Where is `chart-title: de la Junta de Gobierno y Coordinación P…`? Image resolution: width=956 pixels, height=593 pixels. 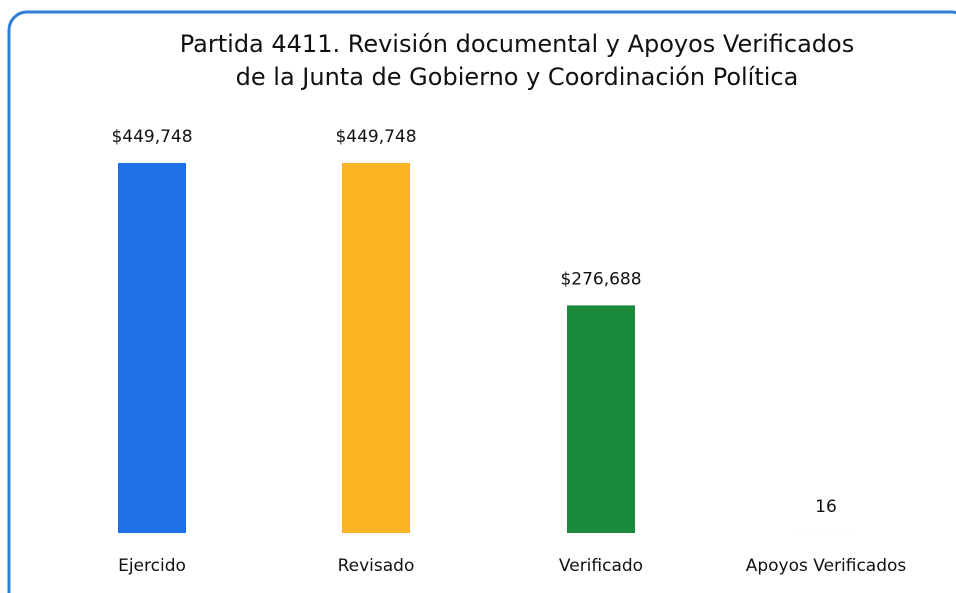
chart-title: de la Junta de Gobierno y Coordinación P… is located at coordinates (517, 77).